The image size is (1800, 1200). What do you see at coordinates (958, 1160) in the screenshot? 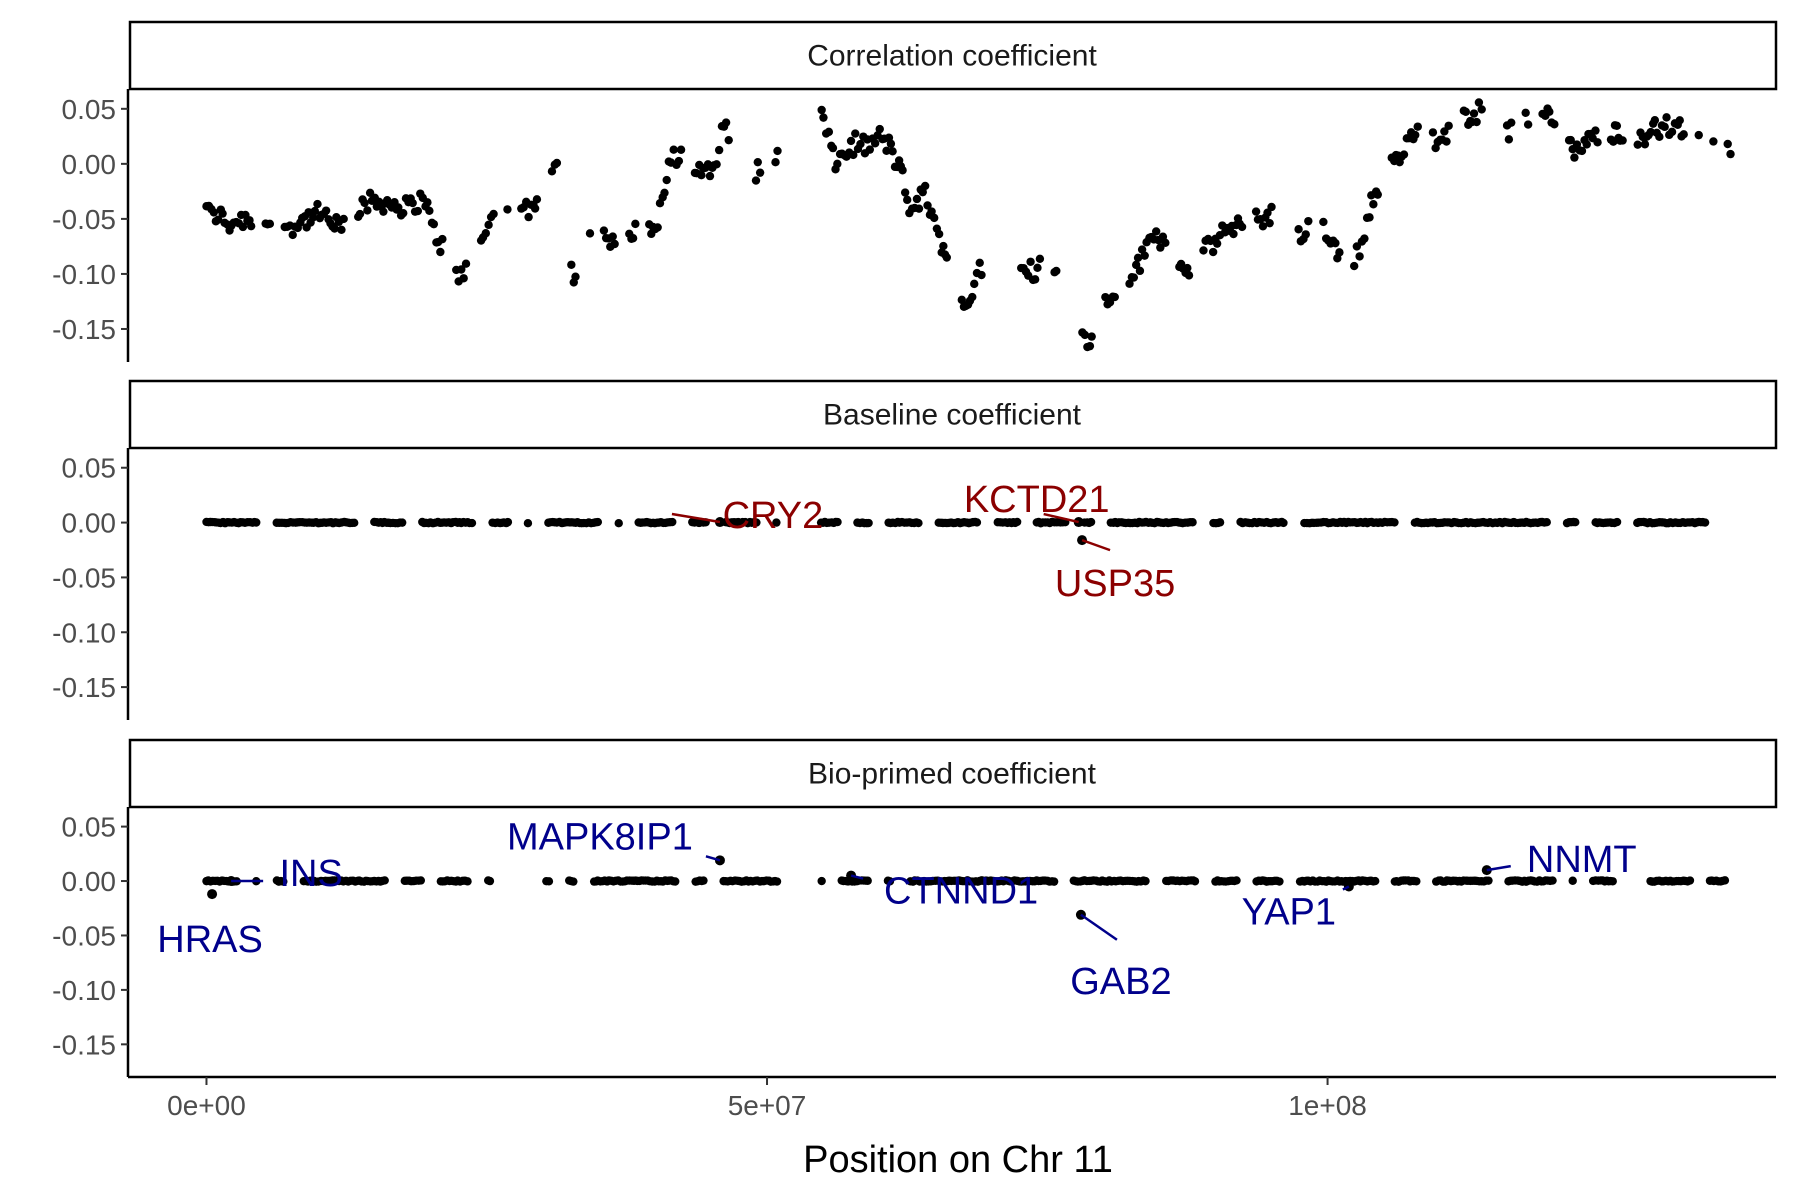
I see `x-axis-label: Position on Chr 11` at bounding box center [958, 1160].